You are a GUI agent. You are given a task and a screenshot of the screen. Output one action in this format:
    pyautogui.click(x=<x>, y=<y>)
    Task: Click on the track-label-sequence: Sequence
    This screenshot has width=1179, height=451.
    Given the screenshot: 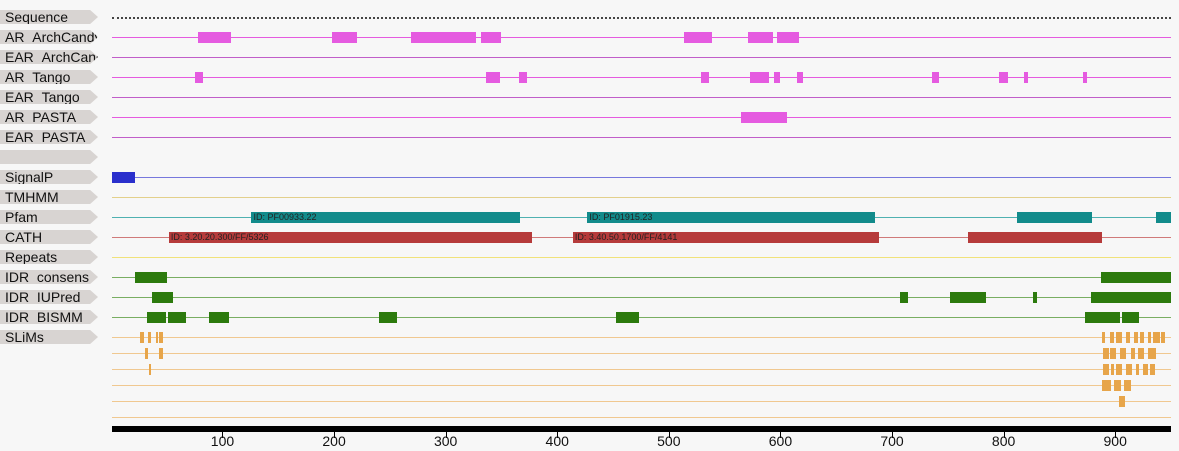 What is the action you would take?
    pyautogui.click(x=49, y=17)
    